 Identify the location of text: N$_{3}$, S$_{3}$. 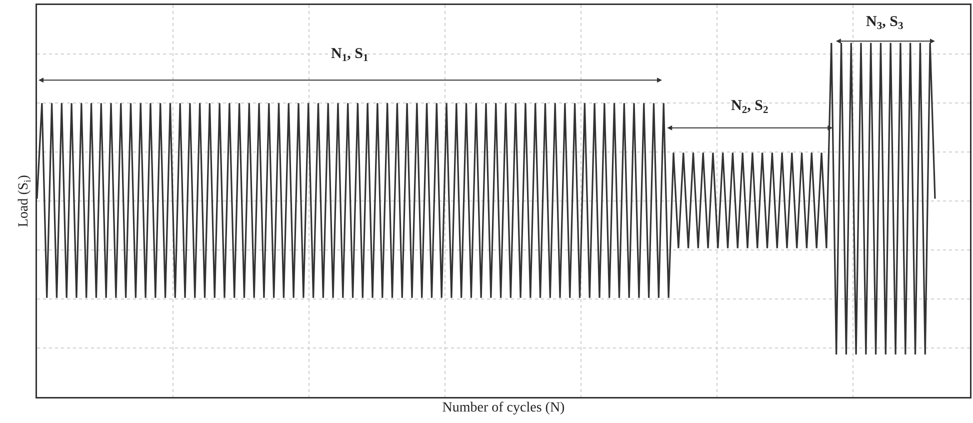
(885, 23).